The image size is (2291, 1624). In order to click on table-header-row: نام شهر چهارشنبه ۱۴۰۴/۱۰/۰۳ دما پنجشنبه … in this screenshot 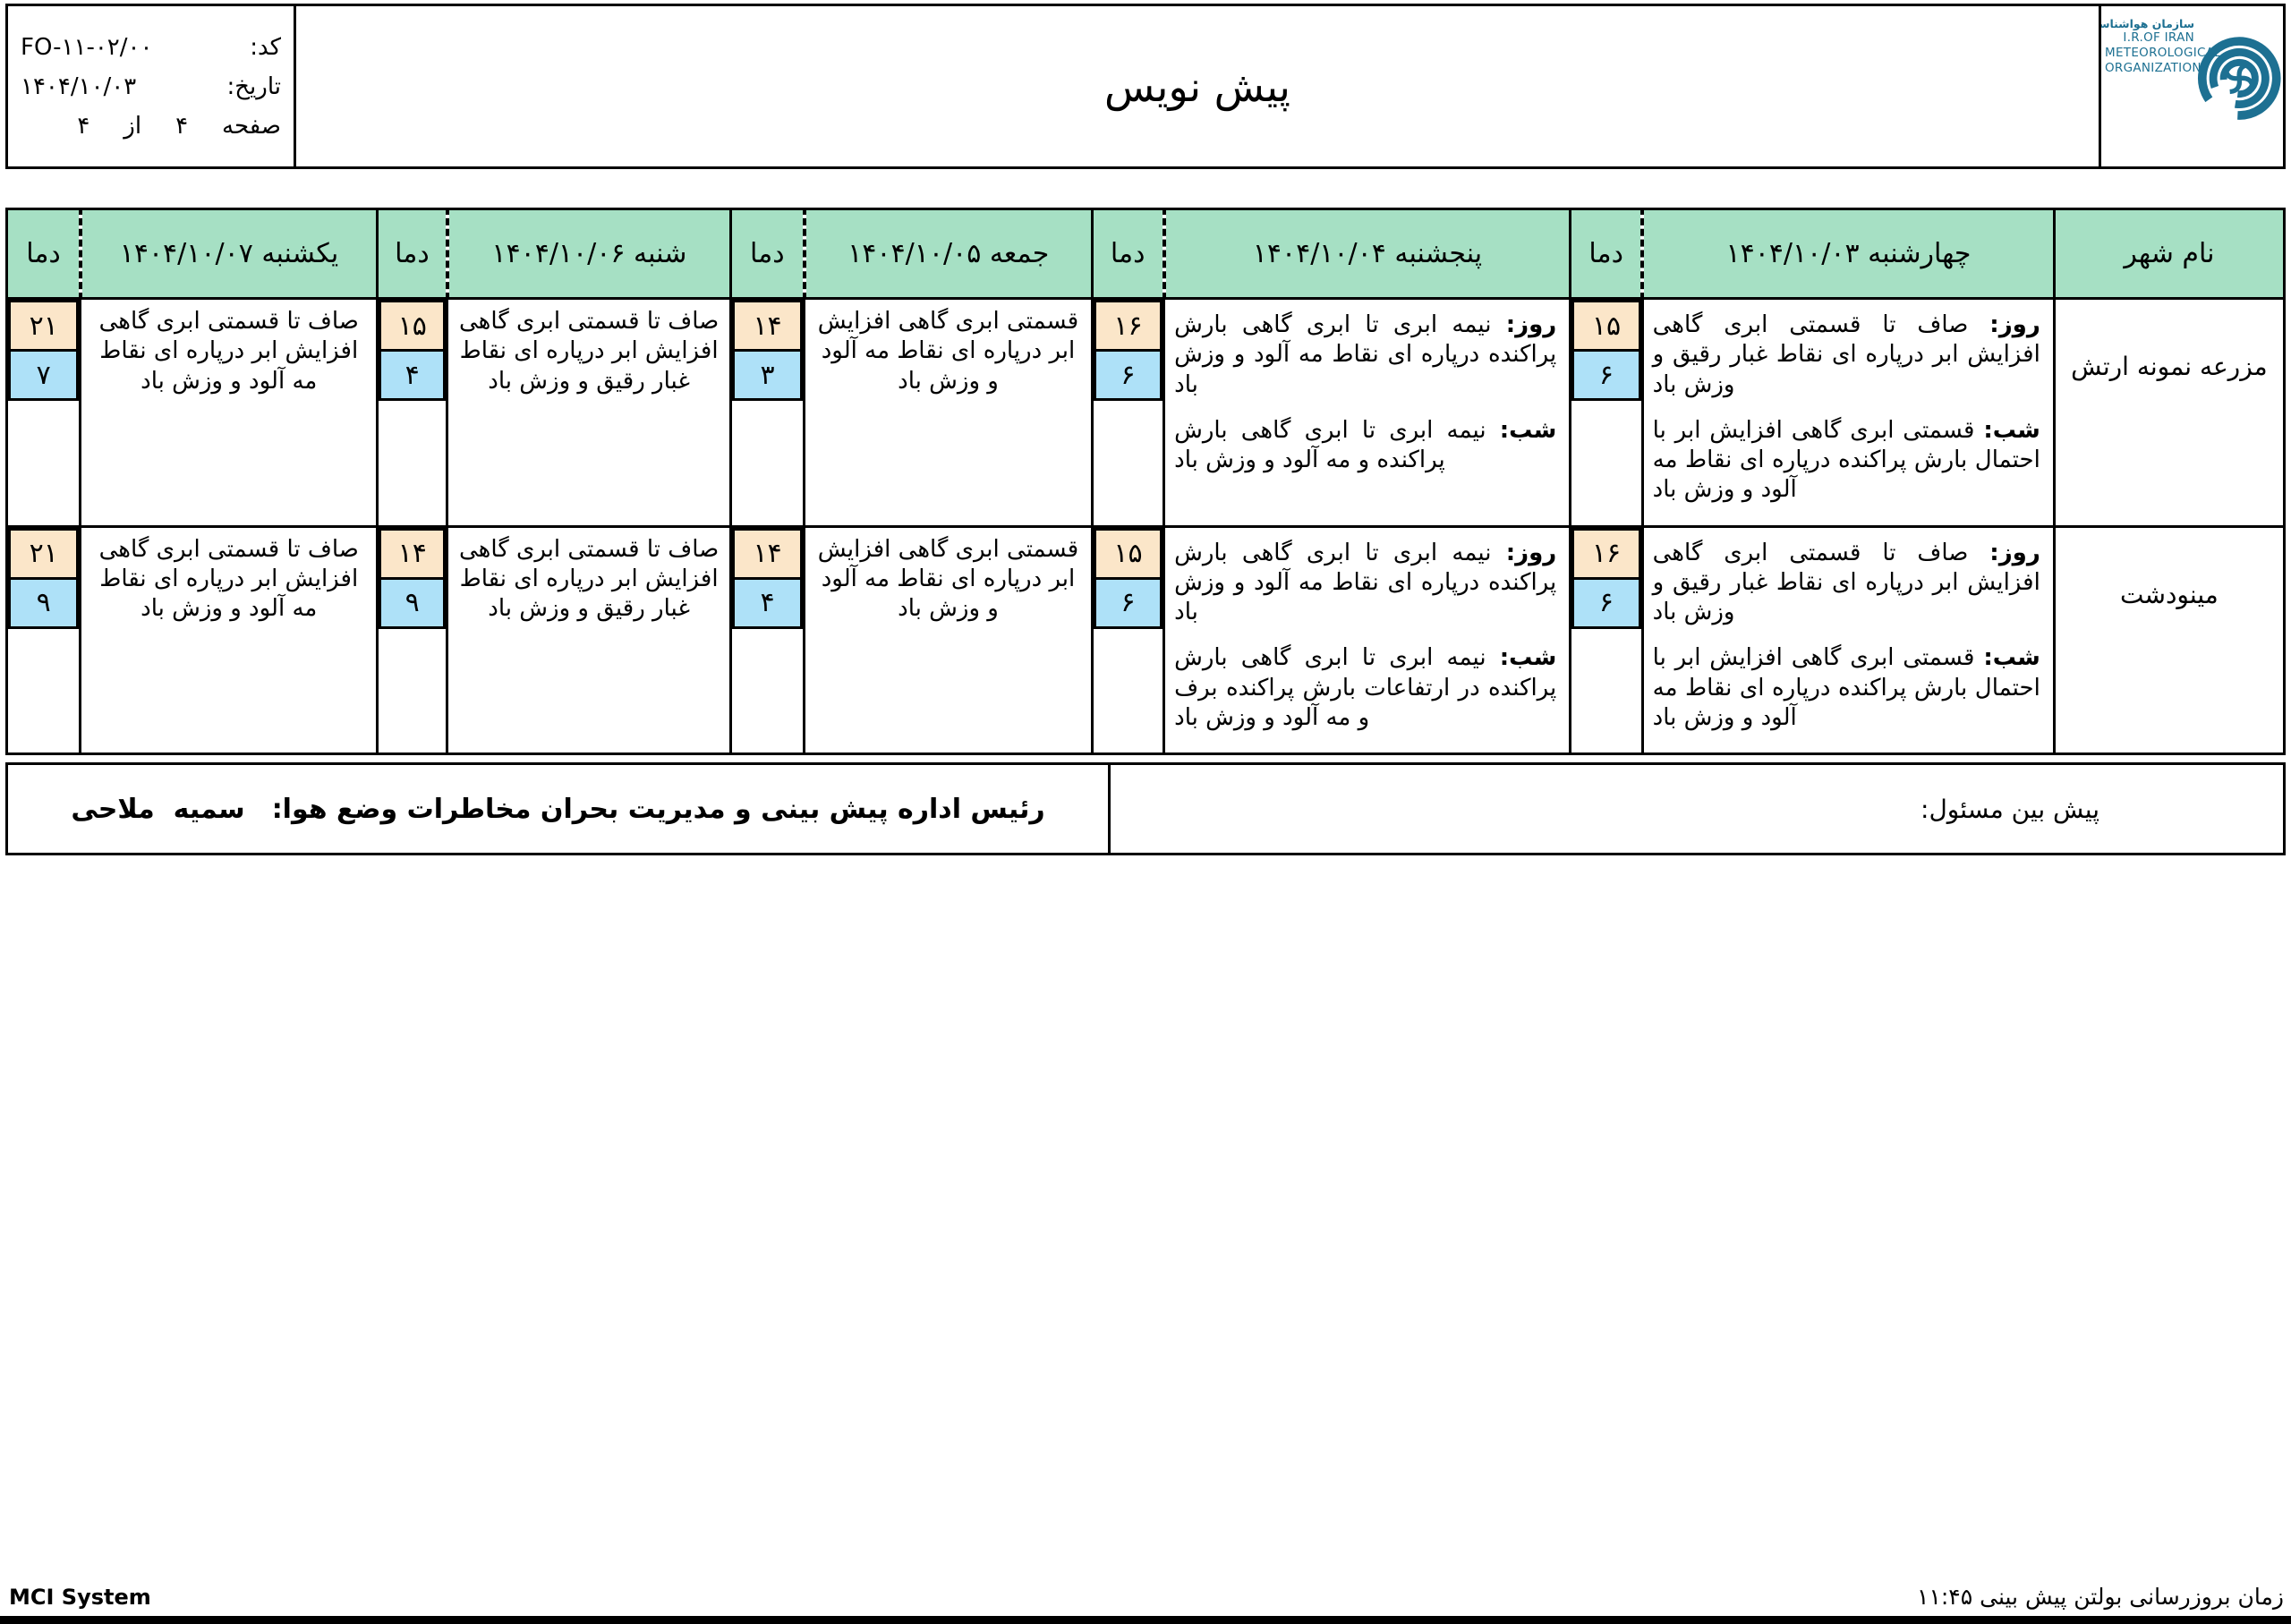, I will do `click(1145, 254)`.